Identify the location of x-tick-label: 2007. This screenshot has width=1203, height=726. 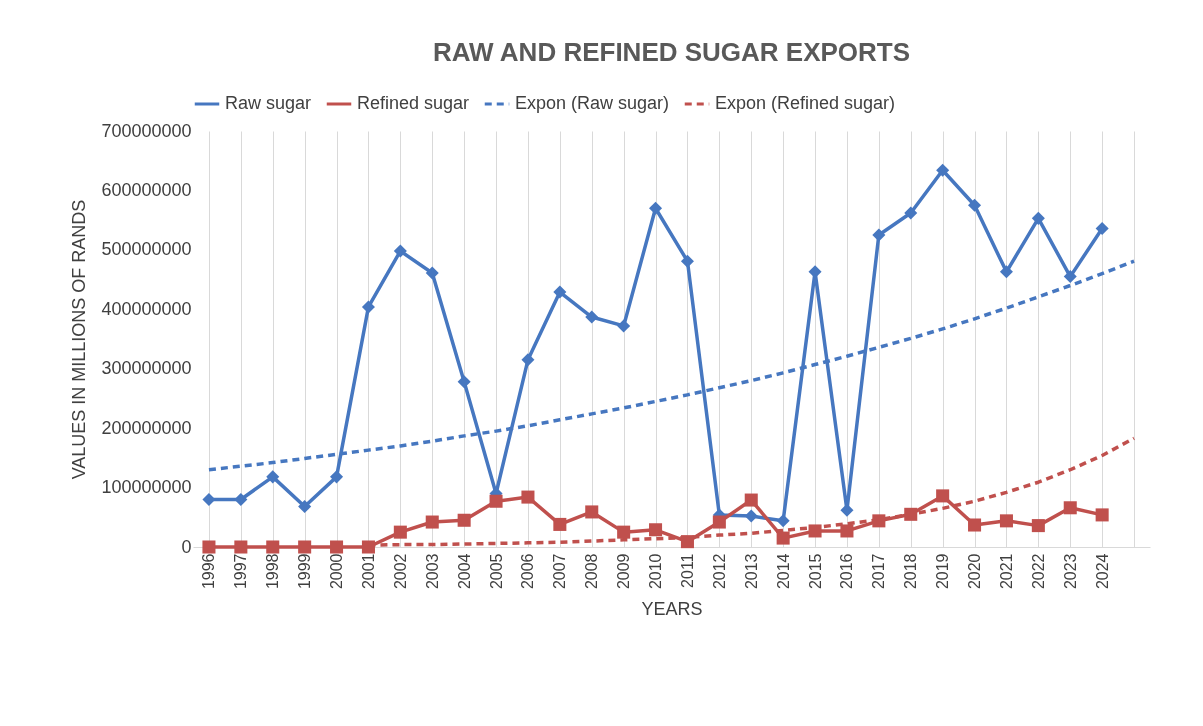
(560, 571).